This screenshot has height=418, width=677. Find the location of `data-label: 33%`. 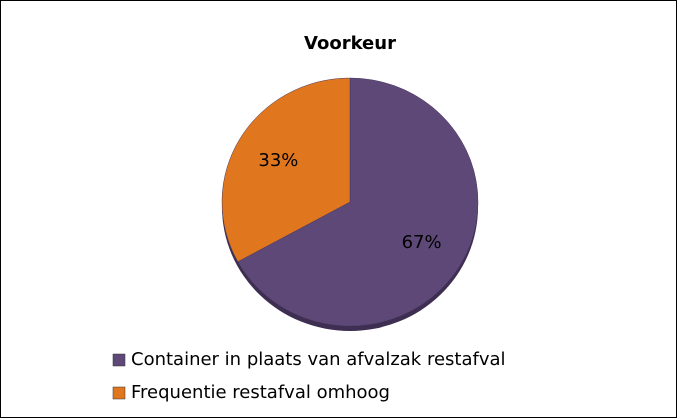

data-label: 33% is located at coordinates (278, 160).